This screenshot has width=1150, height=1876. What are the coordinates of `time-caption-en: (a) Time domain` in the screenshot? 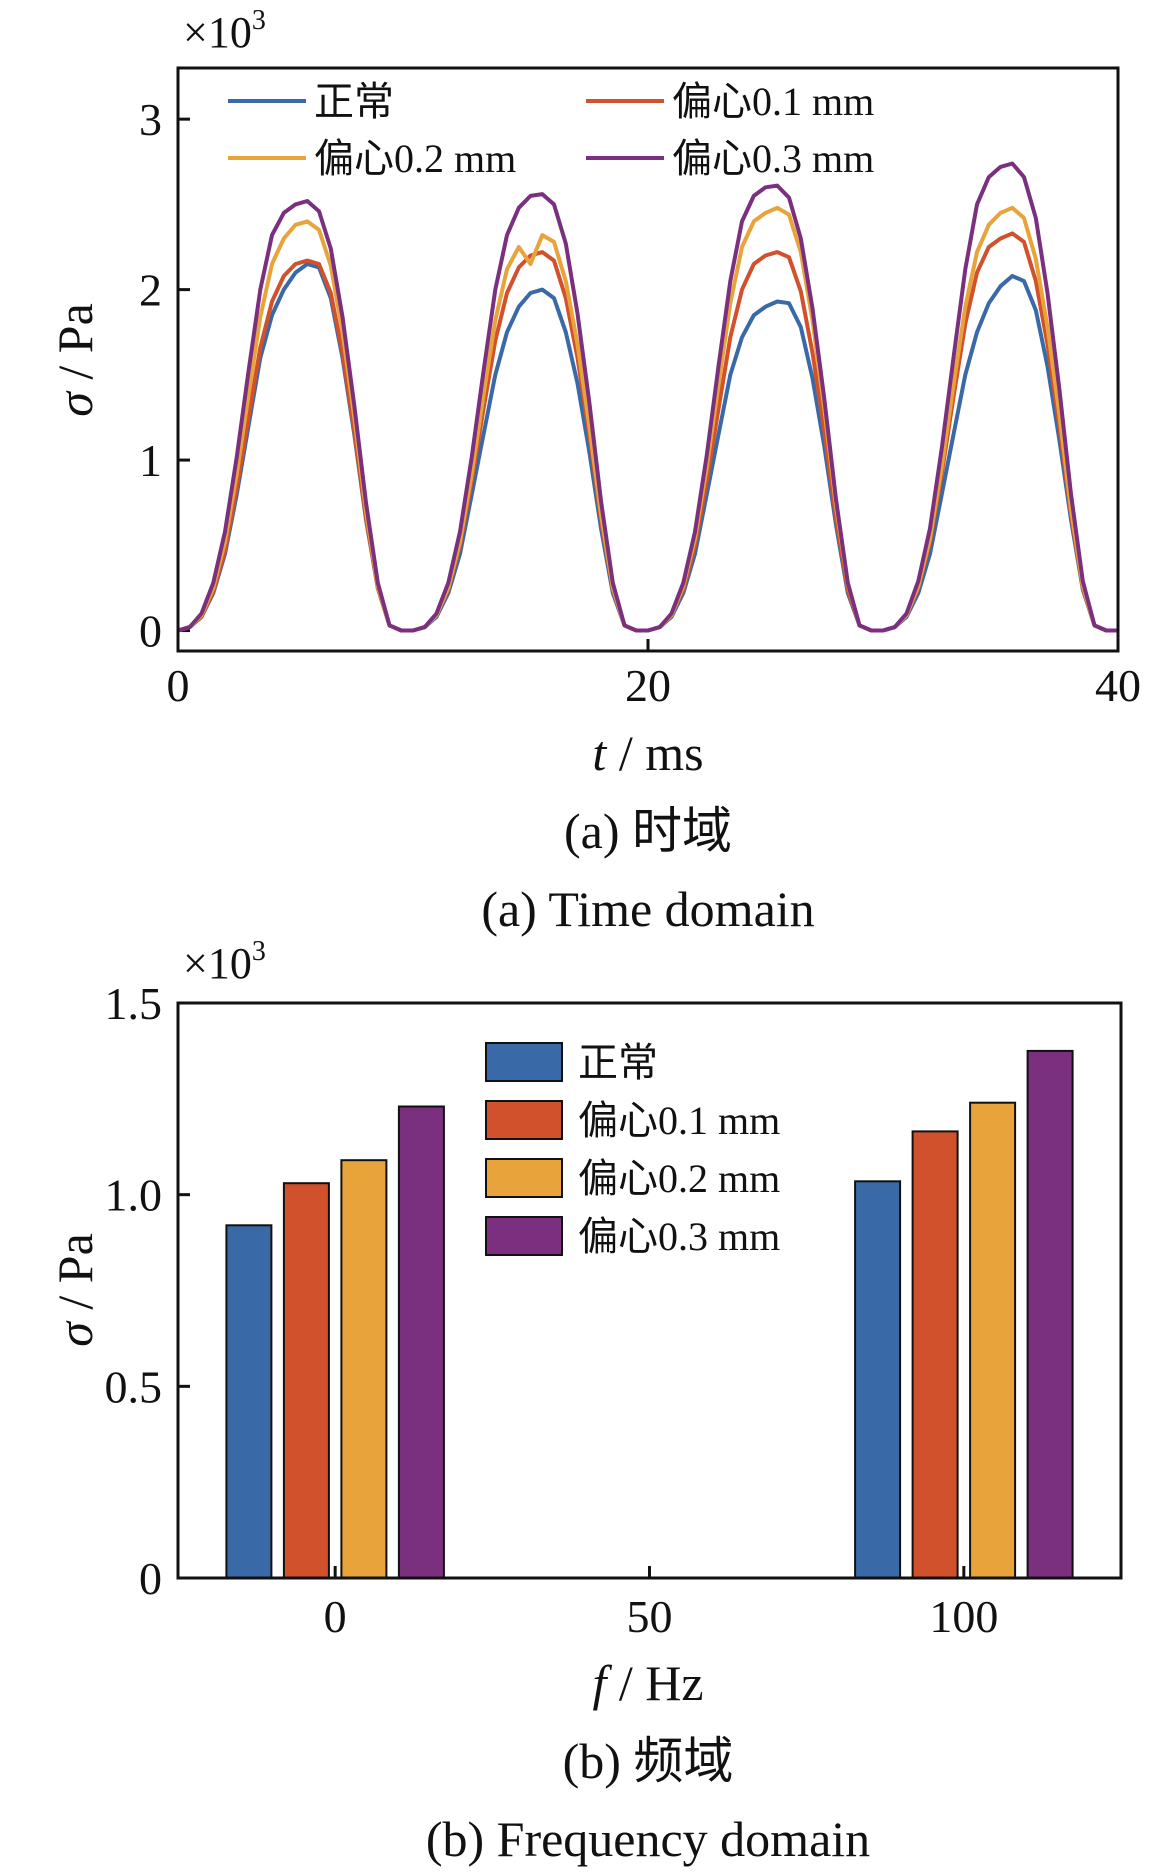 It's located at (647, 909).